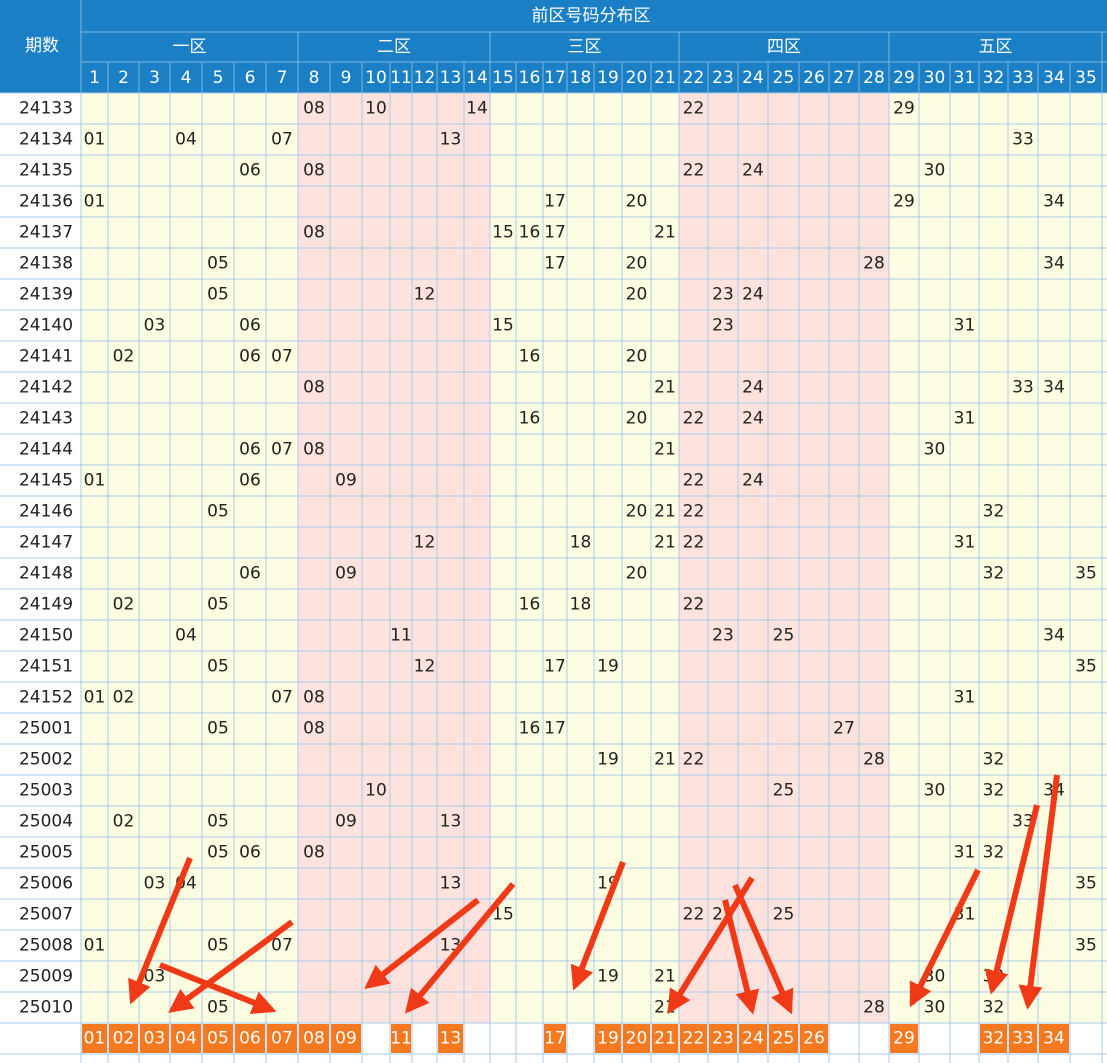 Image resolution: width=1107 pixels, height=1063 pixels. I want to click on drawn-number: 25, so click(784, 791).